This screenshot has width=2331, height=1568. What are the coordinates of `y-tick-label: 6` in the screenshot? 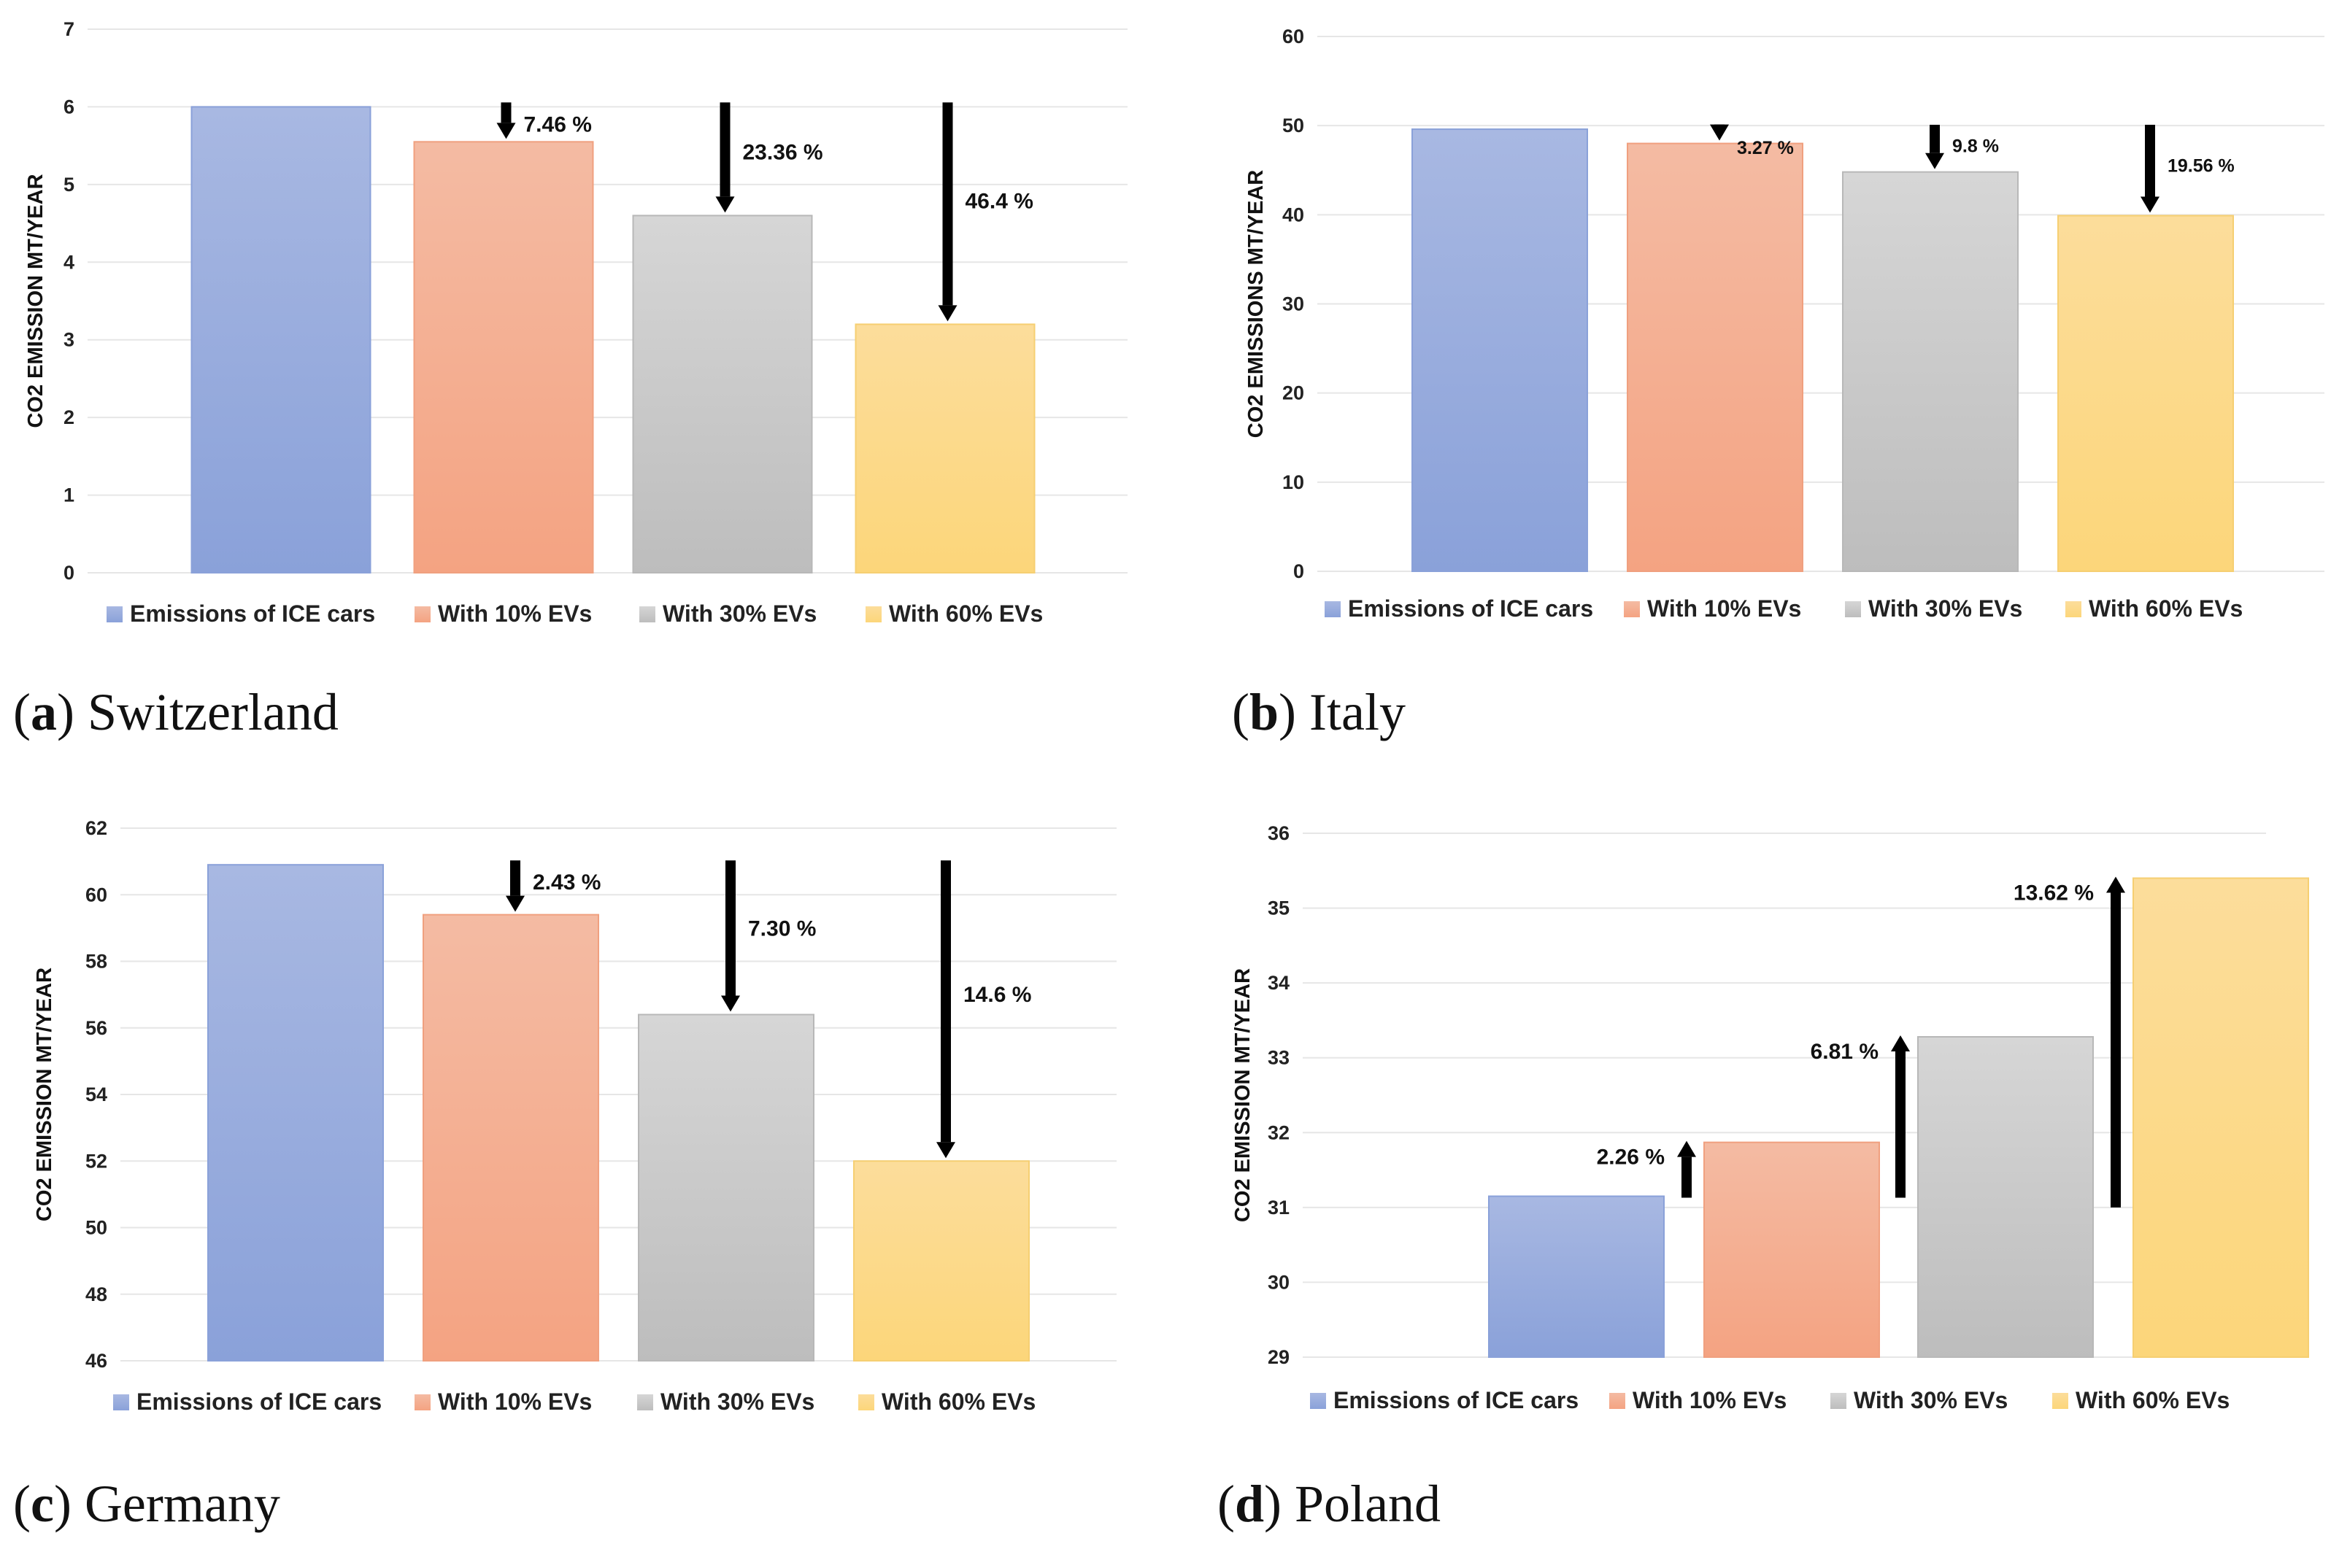 It's located at (68, 106).